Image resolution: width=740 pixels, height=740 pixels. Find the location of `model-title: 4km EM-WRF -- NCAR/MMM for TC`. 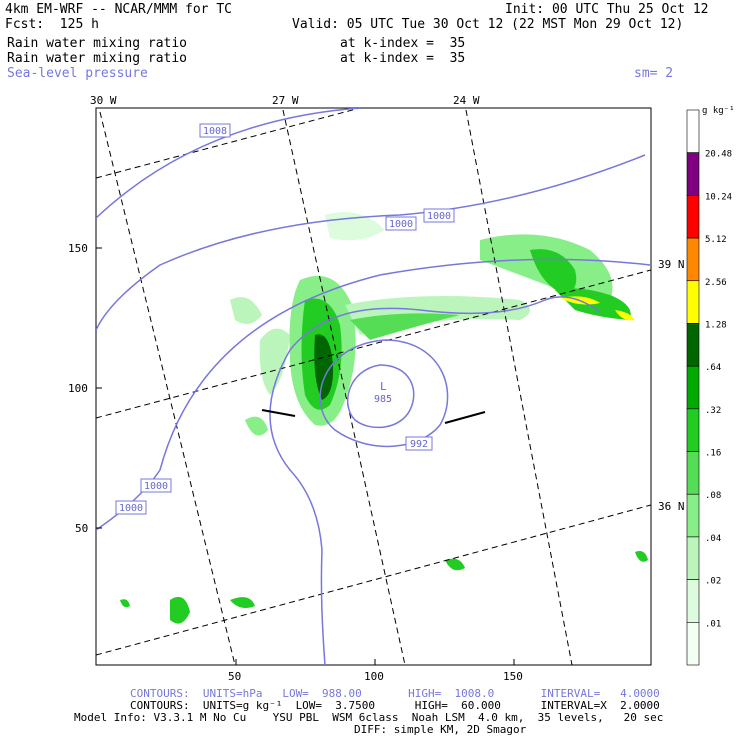

model-title: 4km EM-WRF -- NCAR/MMM for TC is located at coordinates (118, 9).